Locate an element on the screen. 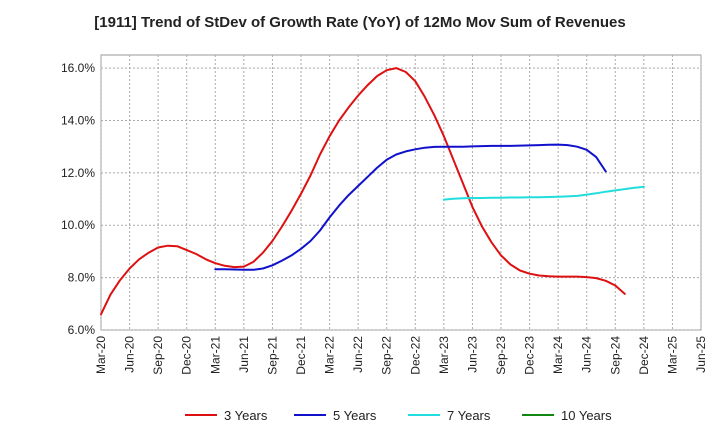  y-tick-label: 16.0% is located at coordinates (78, 68).